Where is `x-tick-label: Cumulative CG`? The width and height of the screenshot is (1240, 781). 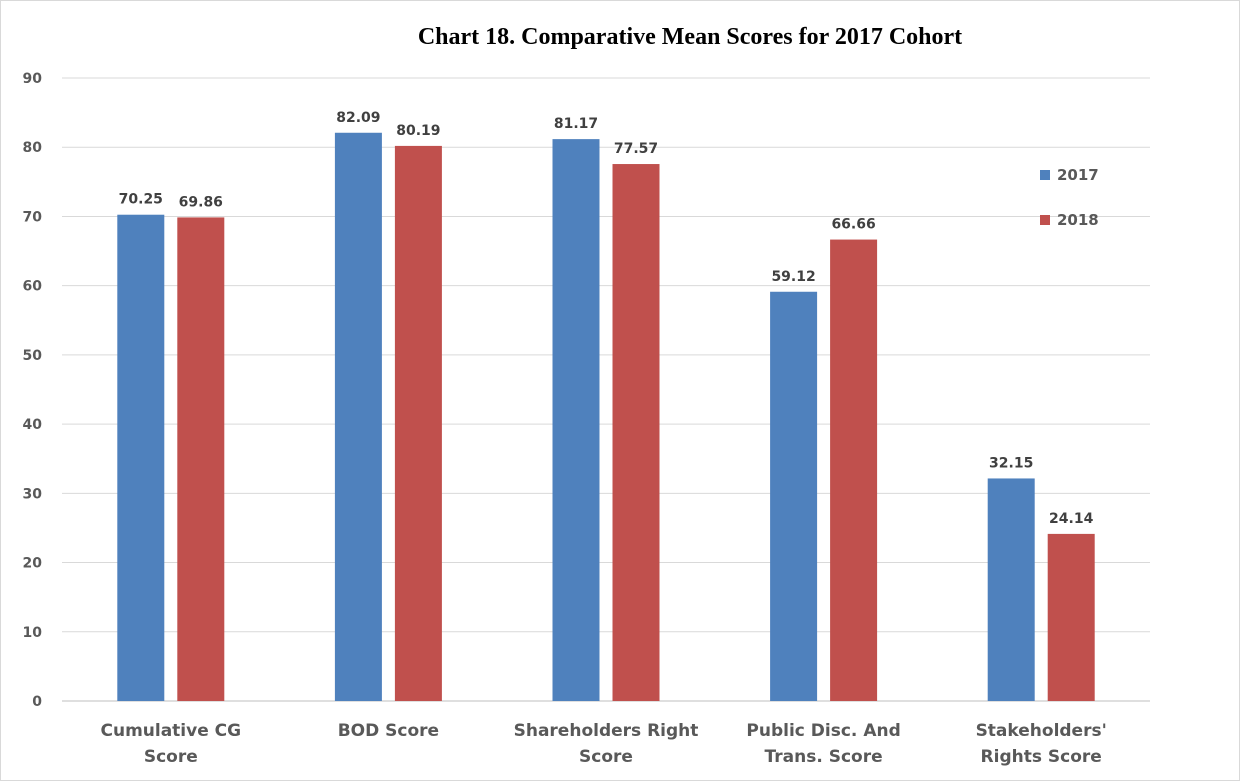 x-tick-label: Cumulative CG is located at coordinates (170, 731).